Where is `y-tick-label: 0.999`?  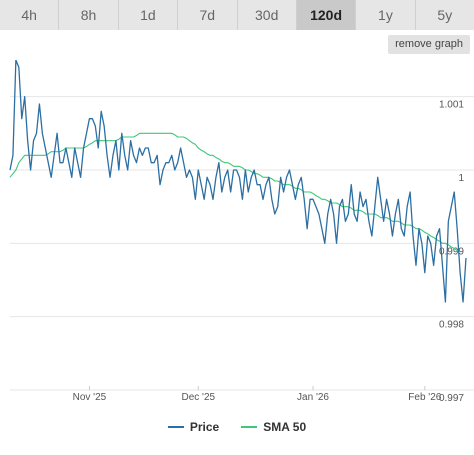
y-tick-label: 0.999 is located at coordinates (451, 251).